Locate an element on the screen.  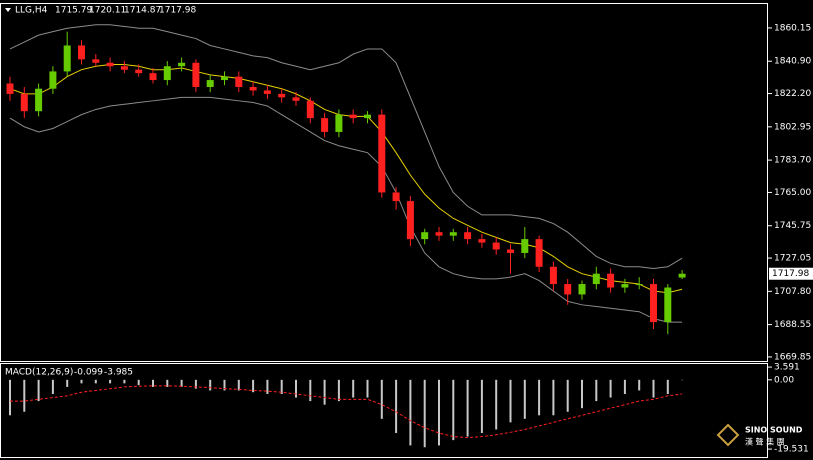
y-tick-label: 1765.00 is located at coordinates (792, 193).